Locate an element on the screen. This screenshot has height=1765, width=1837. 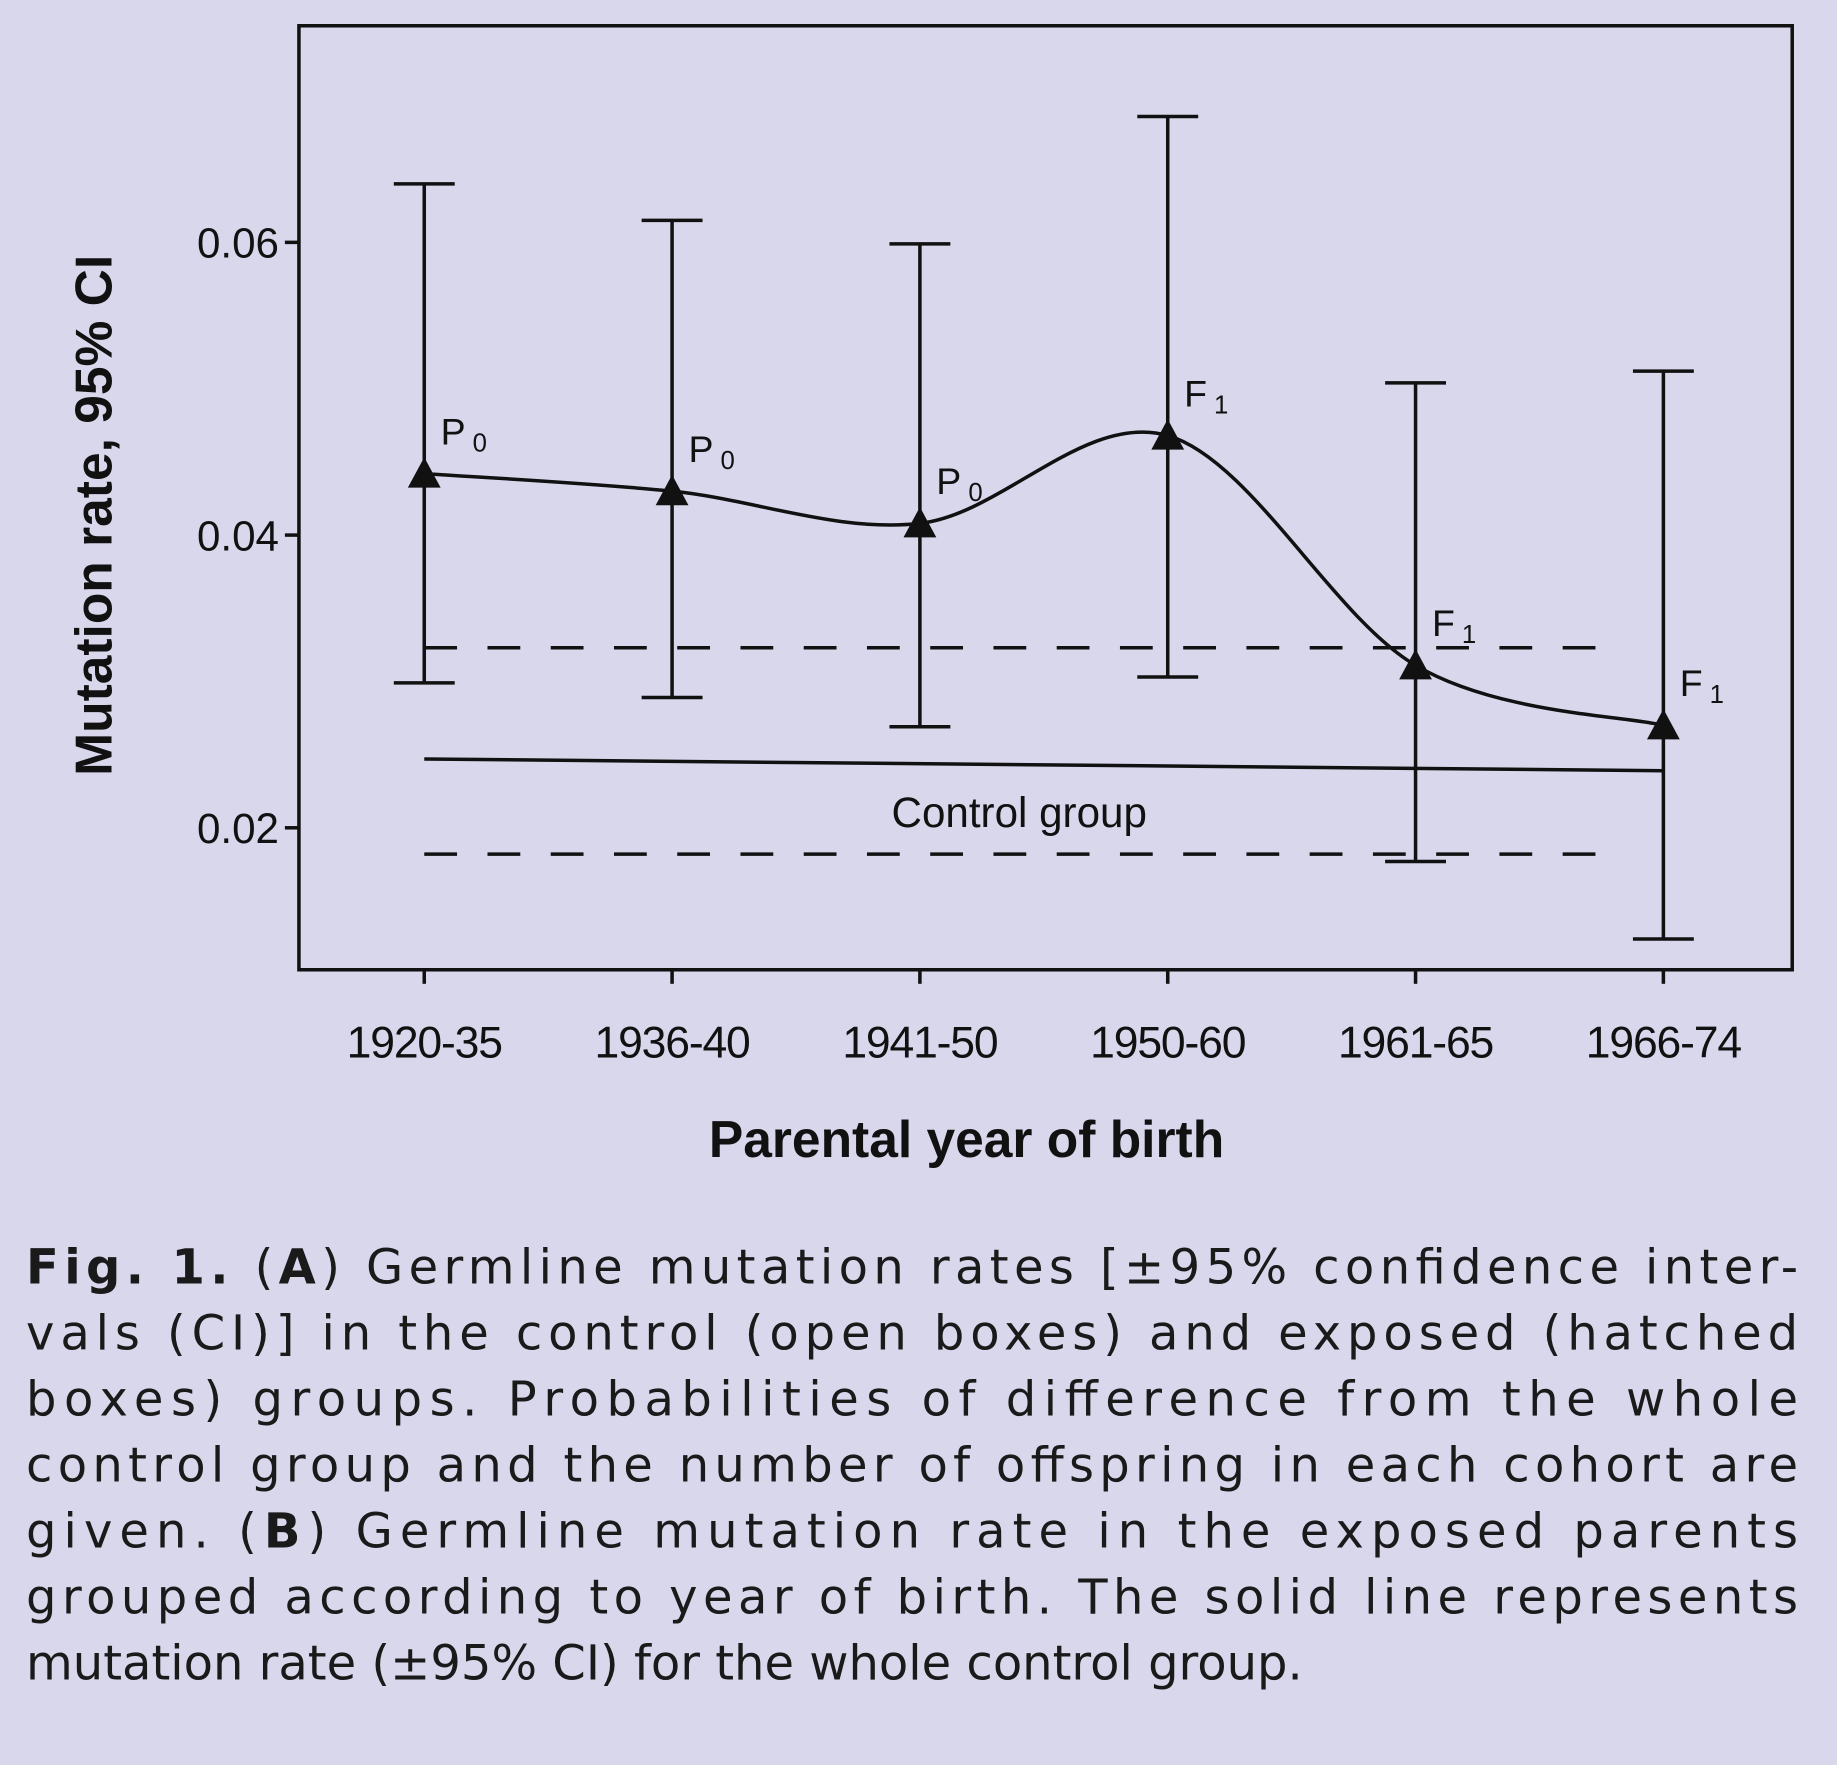
caption-text: given. ( is located at coordinates (141, 1531).